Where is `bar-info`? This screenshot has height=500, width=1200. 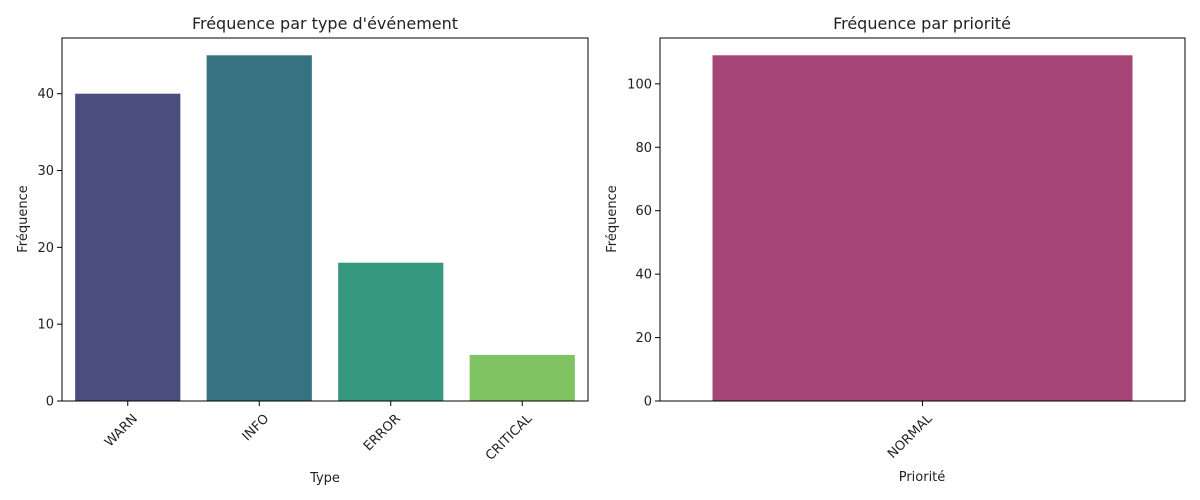 bar-info is located at coordinates (259, 228).